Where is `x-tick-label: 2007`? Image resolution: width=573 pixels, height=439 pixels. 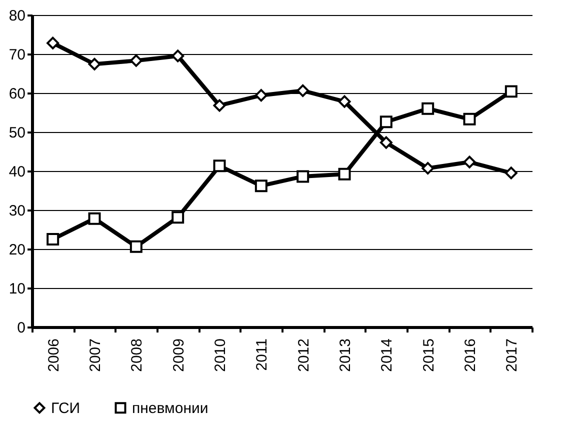 x-tick-label: 2007 is located at coordinates (95, 355).